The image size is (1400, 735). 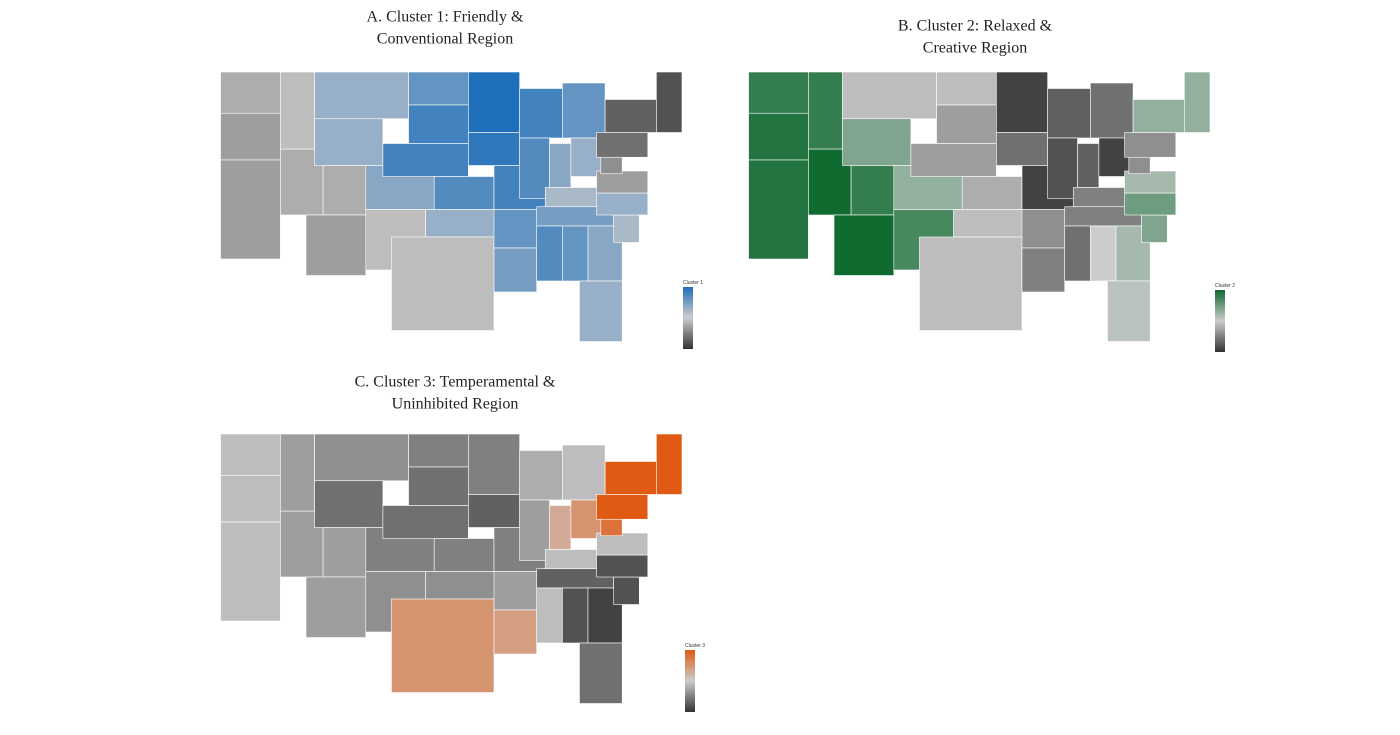 I want to click on panel-title: Uninhibited Region, so click(x=455, y=404).